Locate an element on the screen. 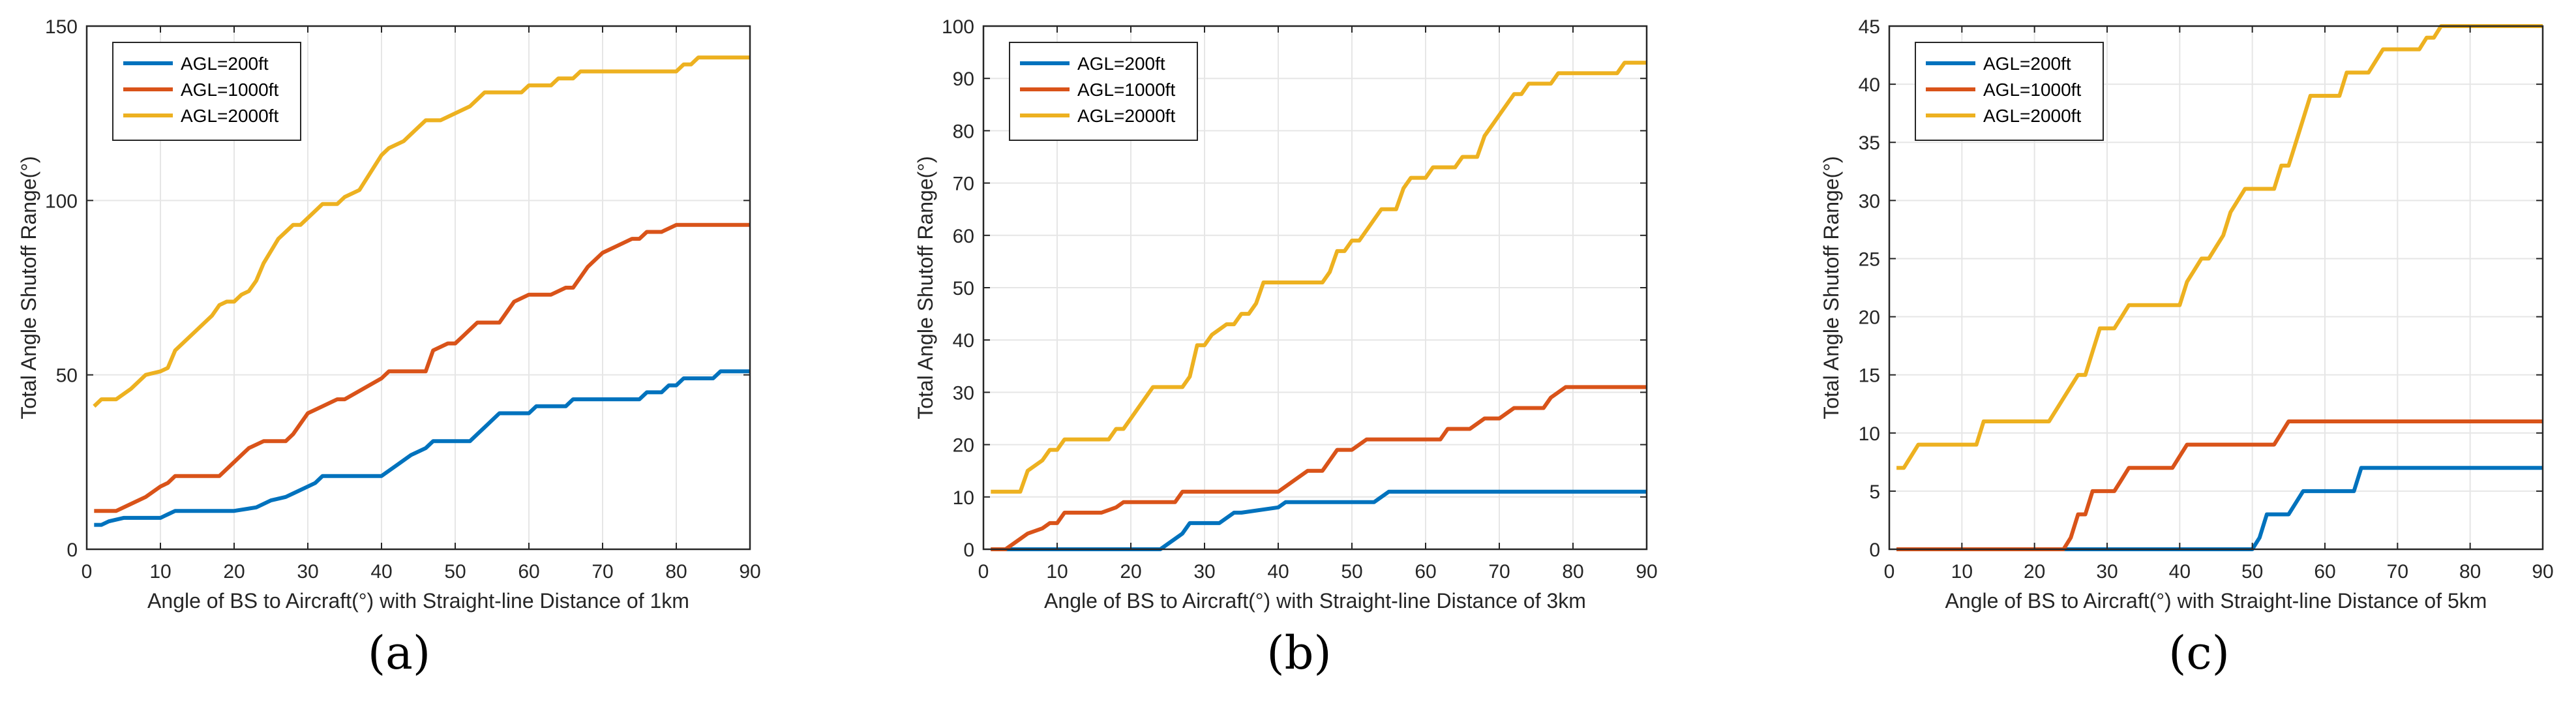 This screenshot has height=713, width=2576. series-line-agl-2000ft is located at coordinates (421, 231).